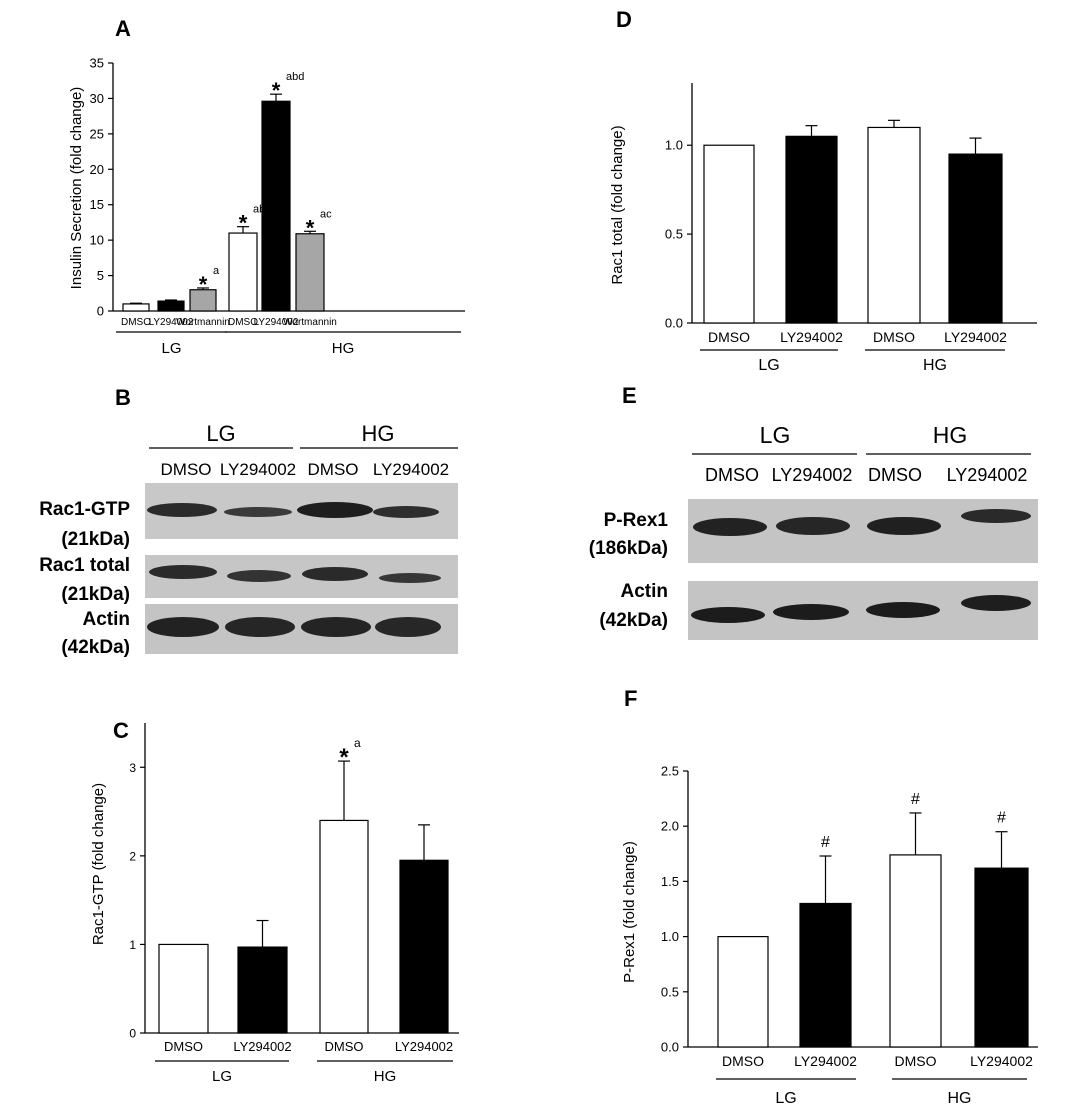 The width and height of the screenshot is (1073, 1117). What do you see at coordinates (628, 548) in the screenshot?
I see `blot-label-mw: (186kDa)` at bounding box center [628, 548].